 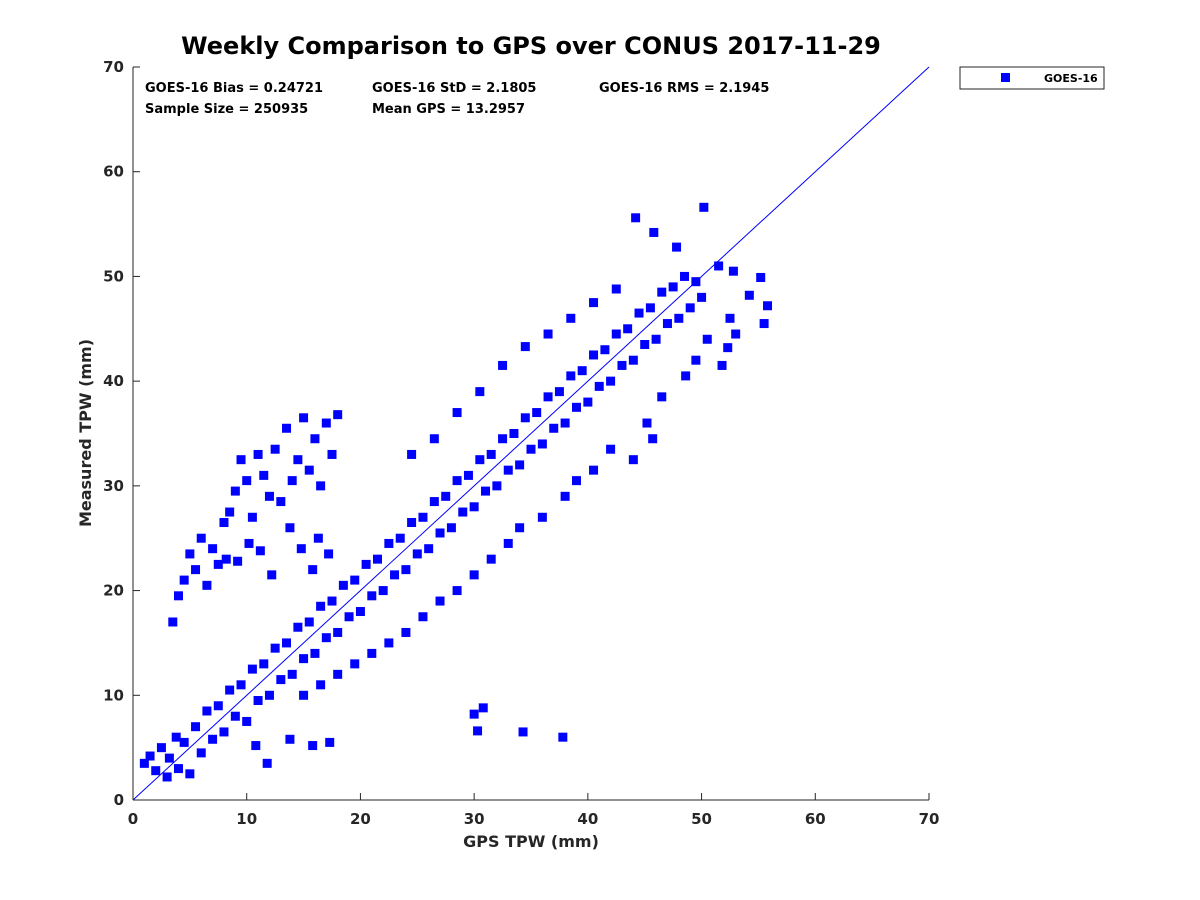 I want to click on y-tick-label: 70, so click(x=113, y=67).